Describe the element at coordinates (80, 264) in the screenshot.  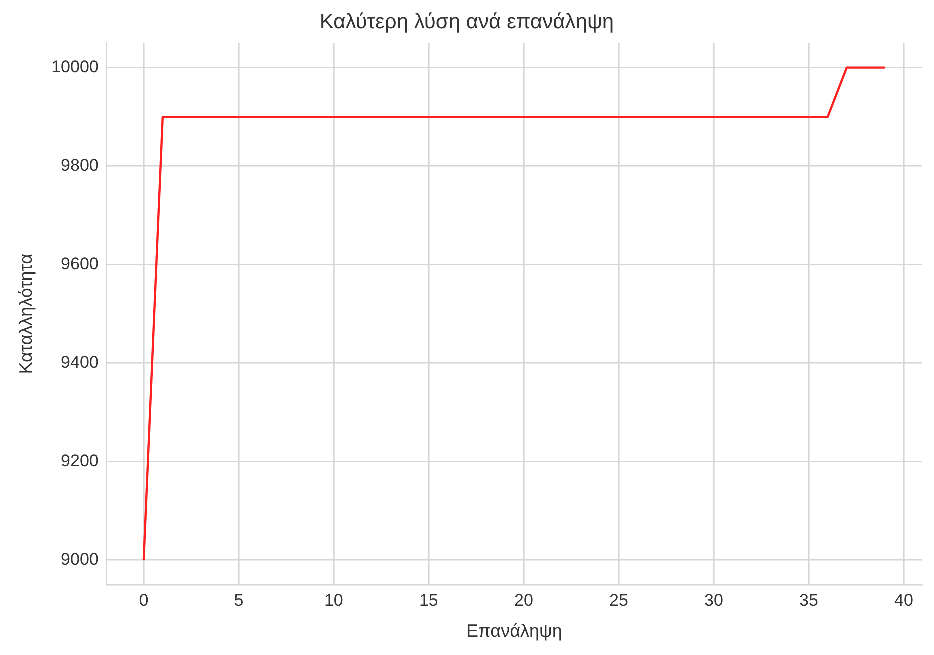
I see `y-tick-label: 9600` at that location.